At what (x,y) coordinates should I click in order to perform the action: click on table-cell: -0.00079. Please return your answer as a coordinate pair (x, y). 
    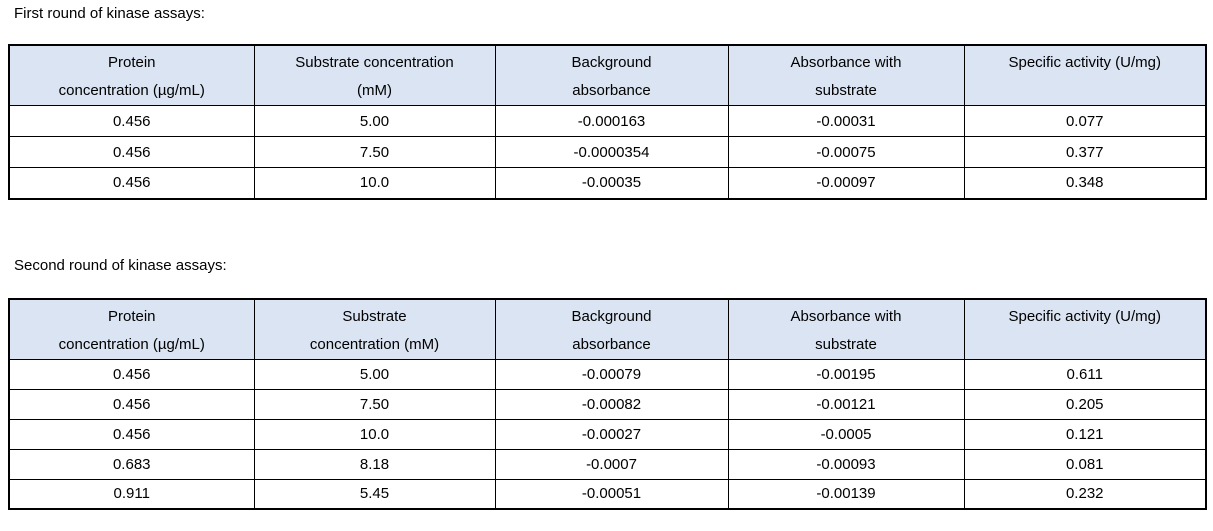
    Looking at the image, I should click on (611, 374).